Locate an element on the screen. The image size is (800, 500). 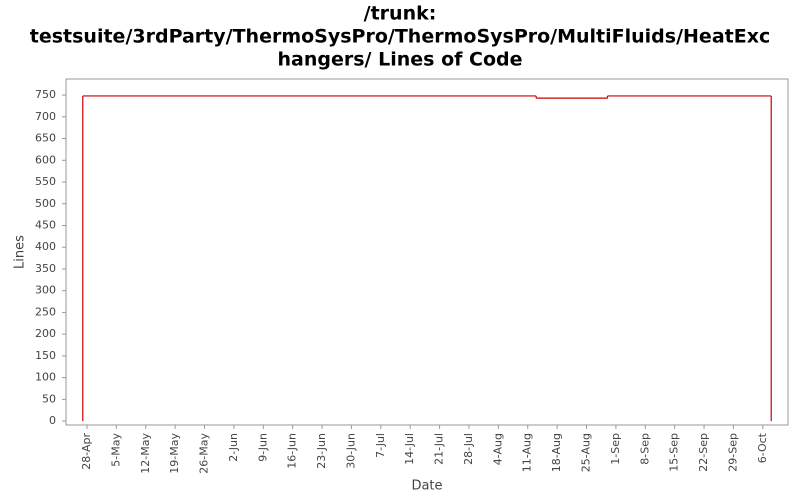
y-tick-label: 50 is located at coordinates (49, 398).